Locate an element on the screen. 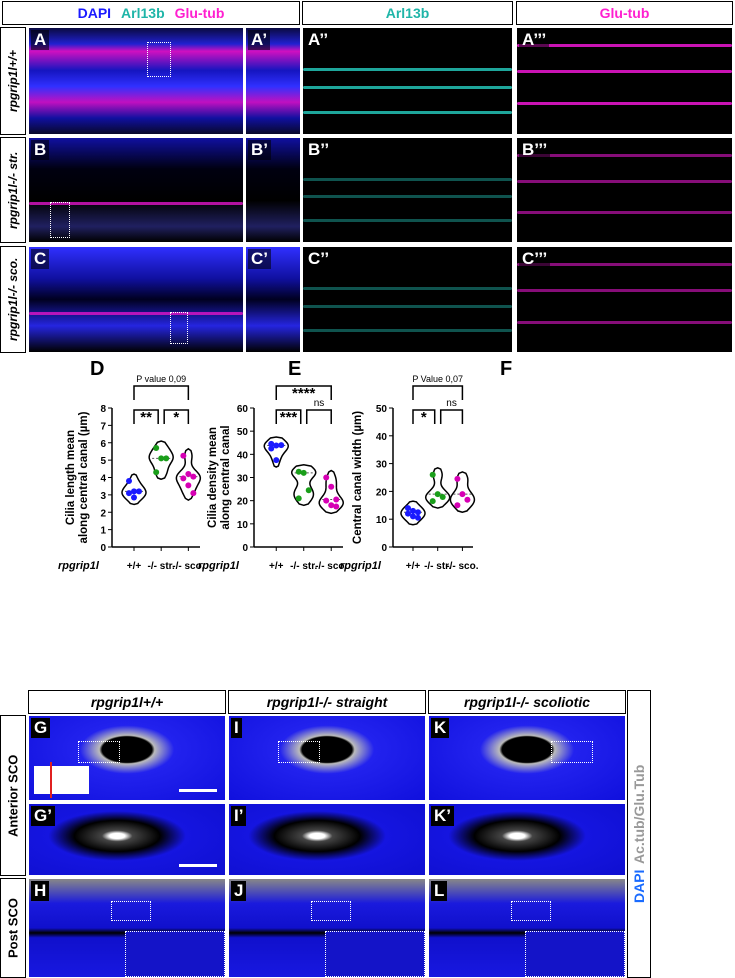 The width and height of the screenshot is (735, 978). header-dapi: DAPI is located at coordinates (94, 13).